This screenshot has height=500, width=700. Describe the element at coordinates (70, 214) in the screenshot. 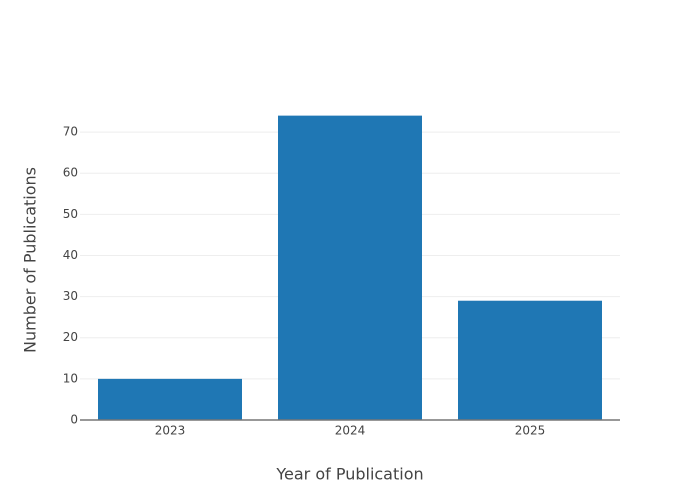

I see `y-tick-label: 50` at that location.